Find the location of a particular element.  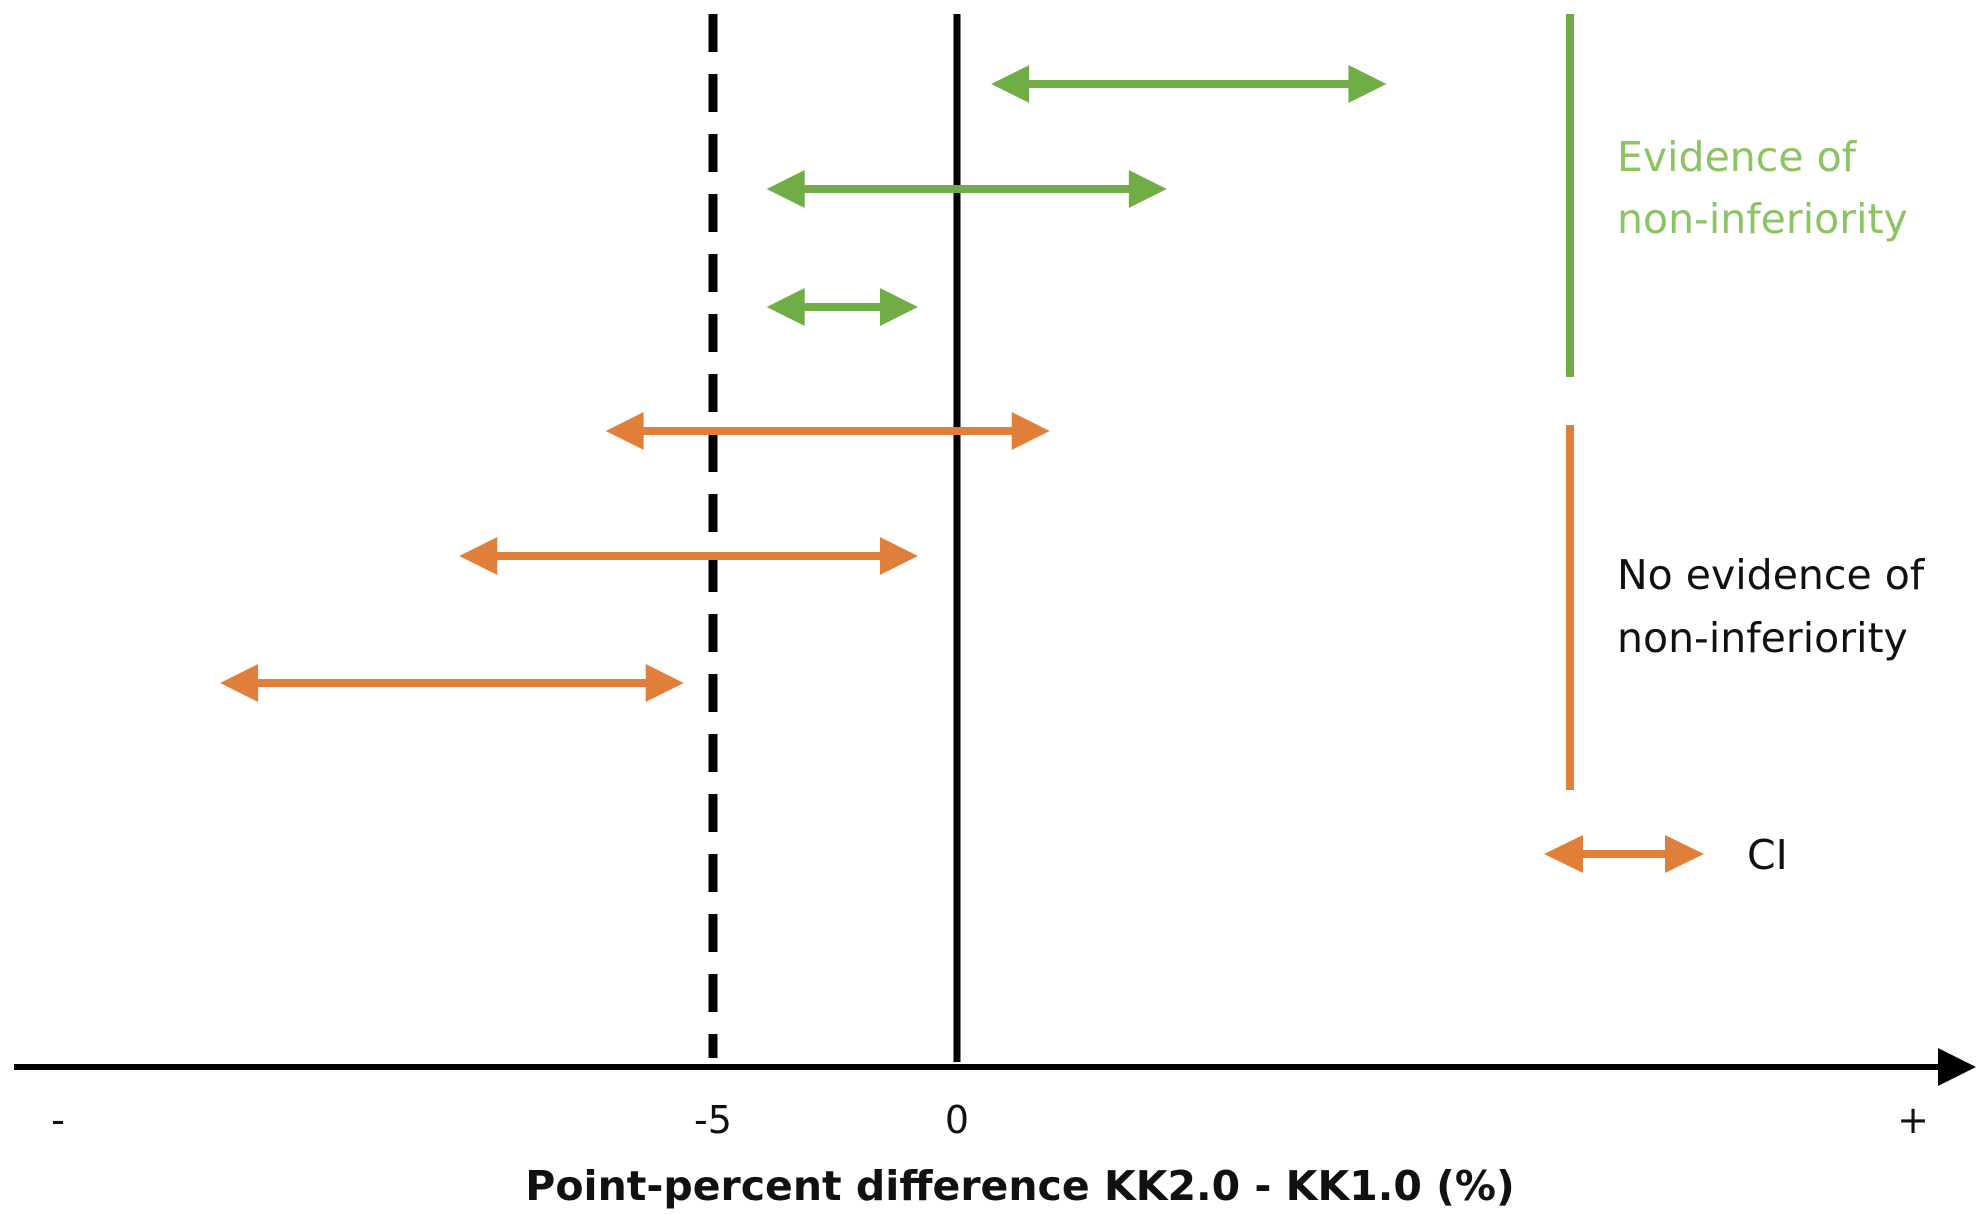

tick-label-minus: - is located at coordinates (58, 1120).